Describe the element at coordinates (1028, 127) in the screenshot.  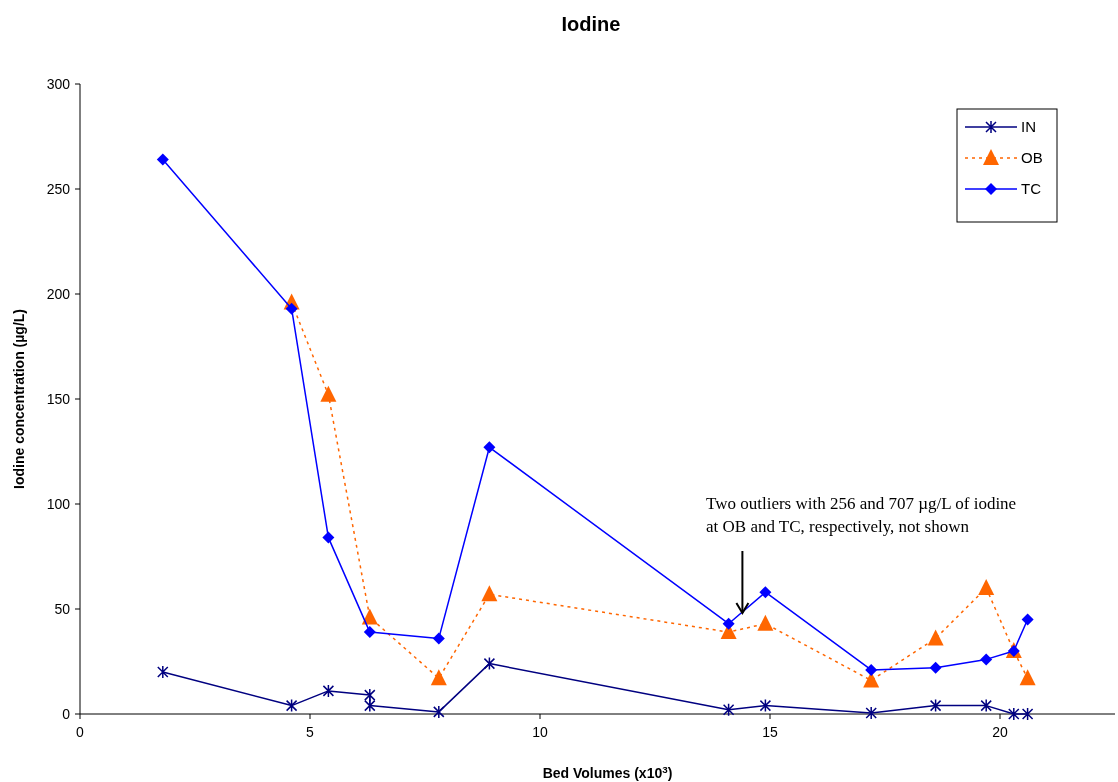
I see `legend-label: IN` at that location.